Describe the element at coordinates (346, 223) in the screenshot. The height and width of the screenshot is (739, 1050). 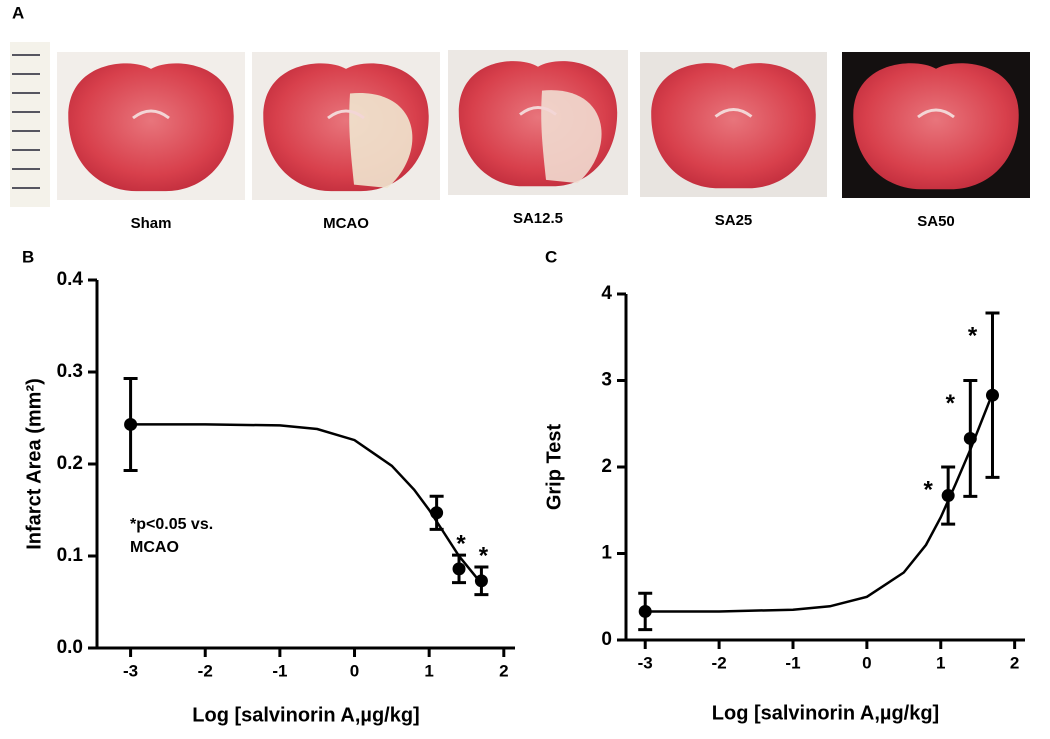
I see `photo-caption: MCAO` at that location.